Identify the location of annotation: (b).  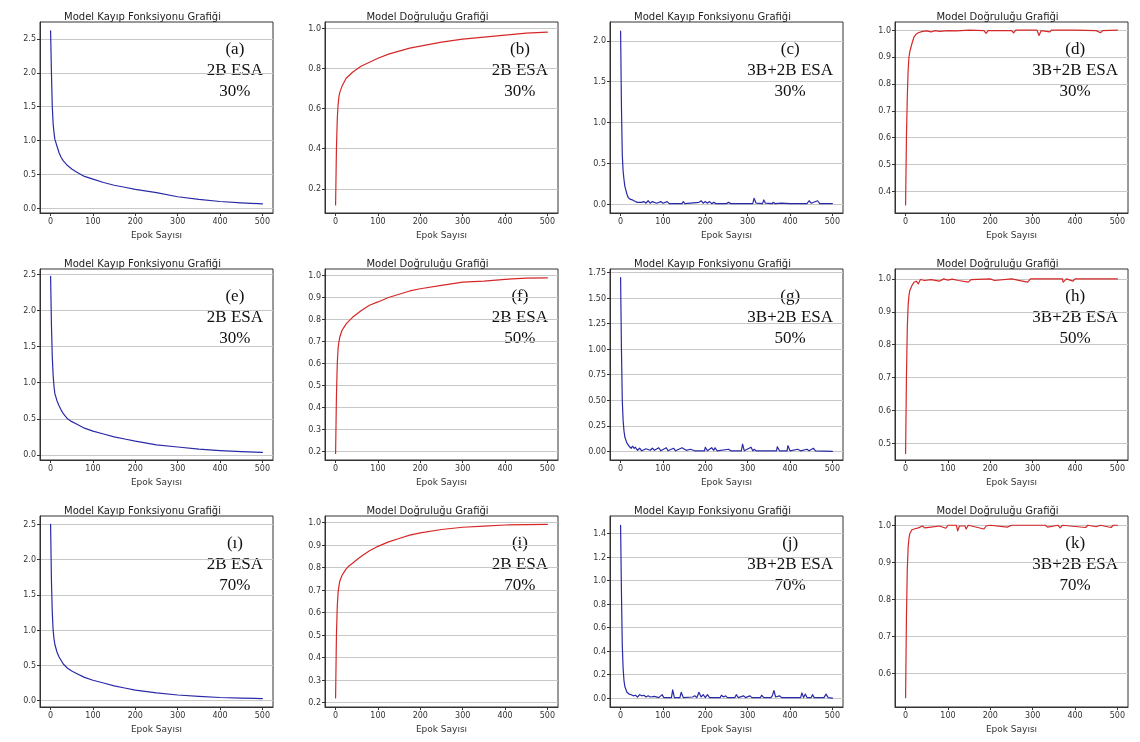
(519, 48).